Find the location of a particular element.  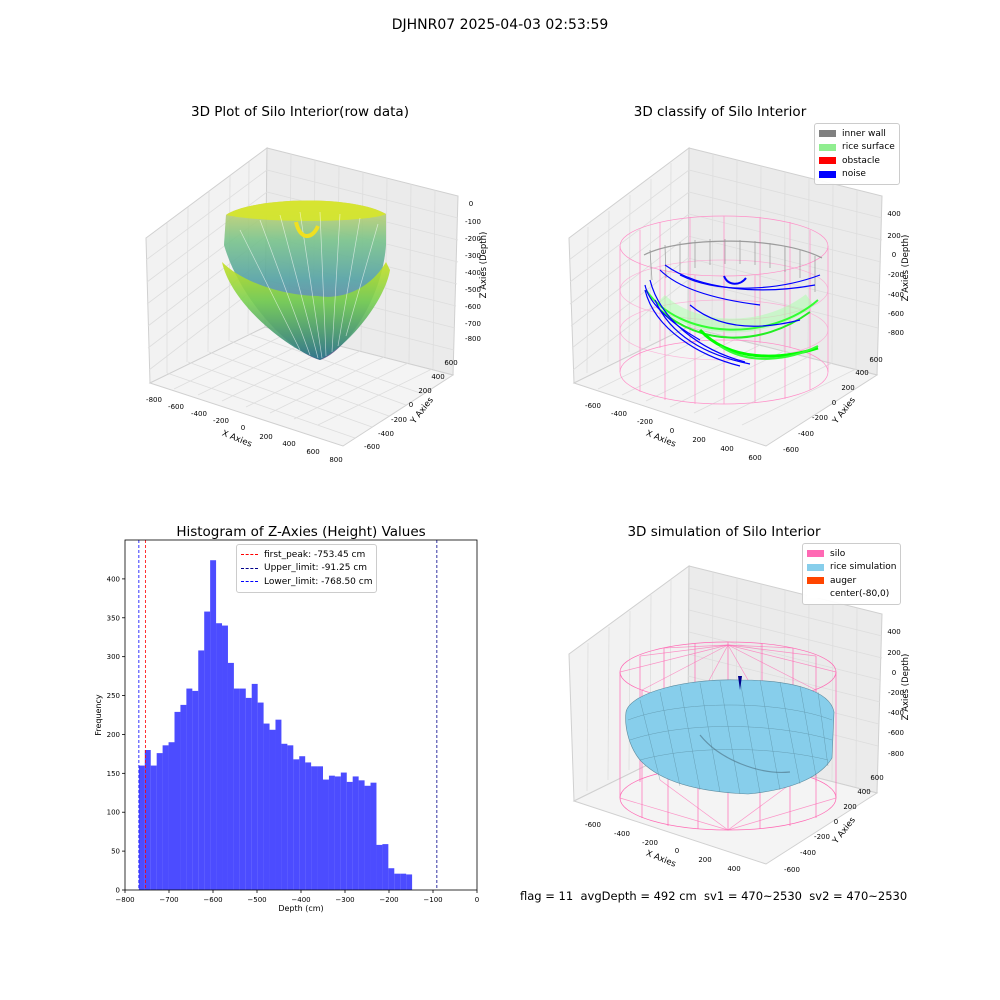

panel1-y-tick: 0 is located at coordinates (411, 405).